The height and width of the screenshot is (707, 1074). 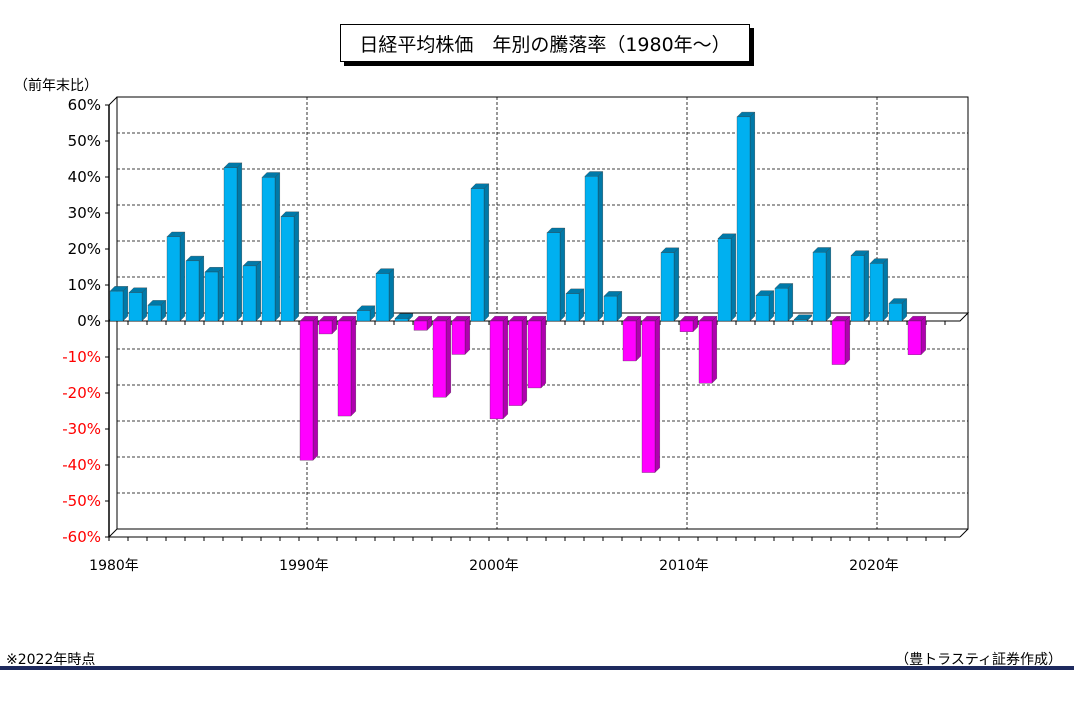 I want to click on bar-side-2011年, so click(x=714, y=349).